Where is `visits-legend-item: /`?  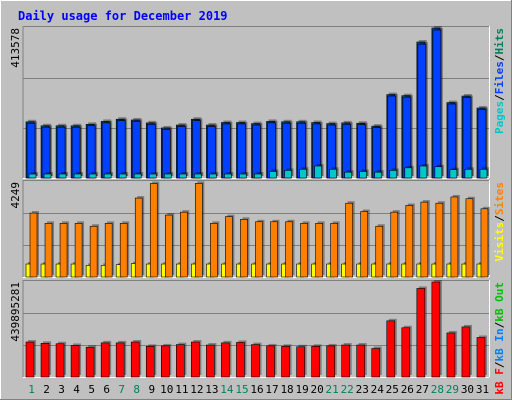
visits-legend-item: / is located at coordinates (499, 218).